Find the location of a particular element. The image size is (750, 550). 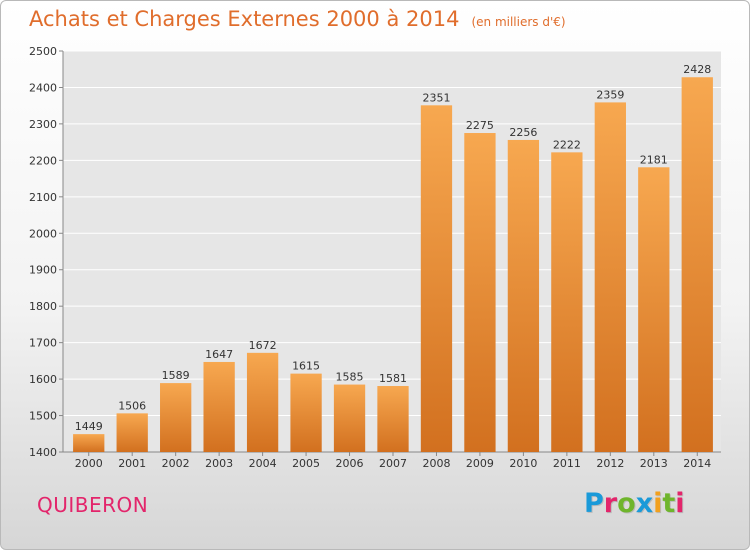

brand-letter: t is located at coordinates (669, 503).